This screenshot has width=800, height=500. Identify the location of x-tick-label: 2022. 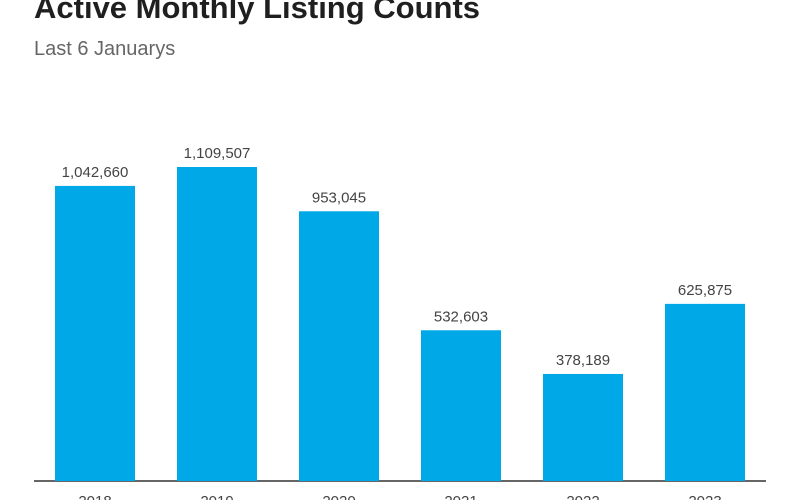
(582, 496).